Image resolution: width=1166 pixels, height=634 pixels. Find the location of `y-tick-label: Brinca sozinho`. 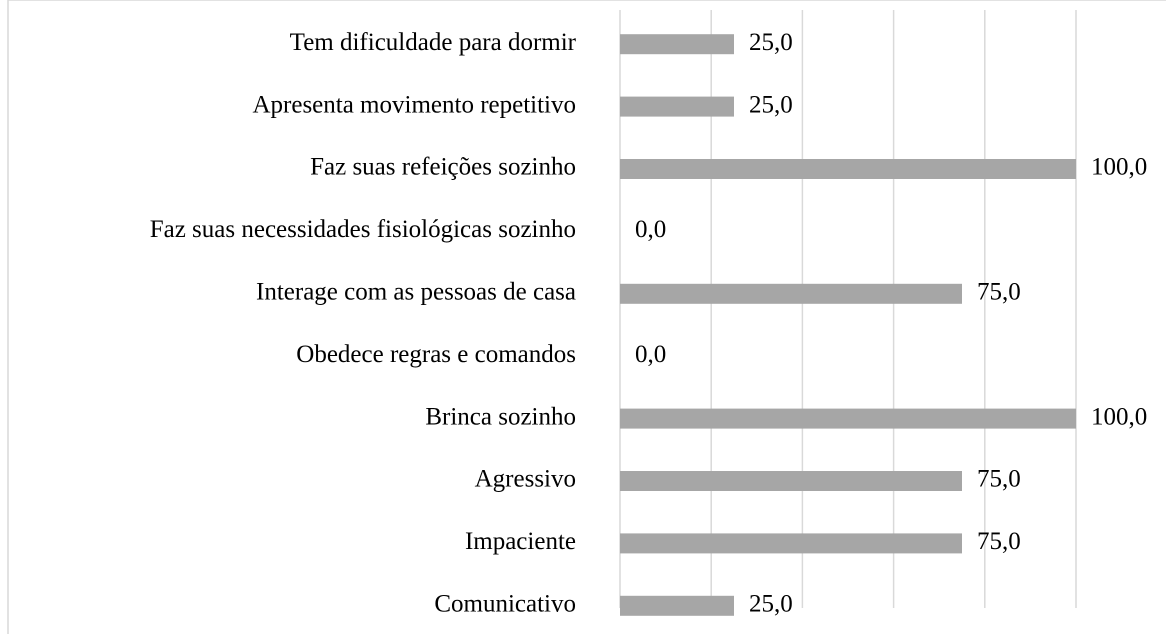

y-tick-label: Brinca sozinho is located at coordinates (500, 416).